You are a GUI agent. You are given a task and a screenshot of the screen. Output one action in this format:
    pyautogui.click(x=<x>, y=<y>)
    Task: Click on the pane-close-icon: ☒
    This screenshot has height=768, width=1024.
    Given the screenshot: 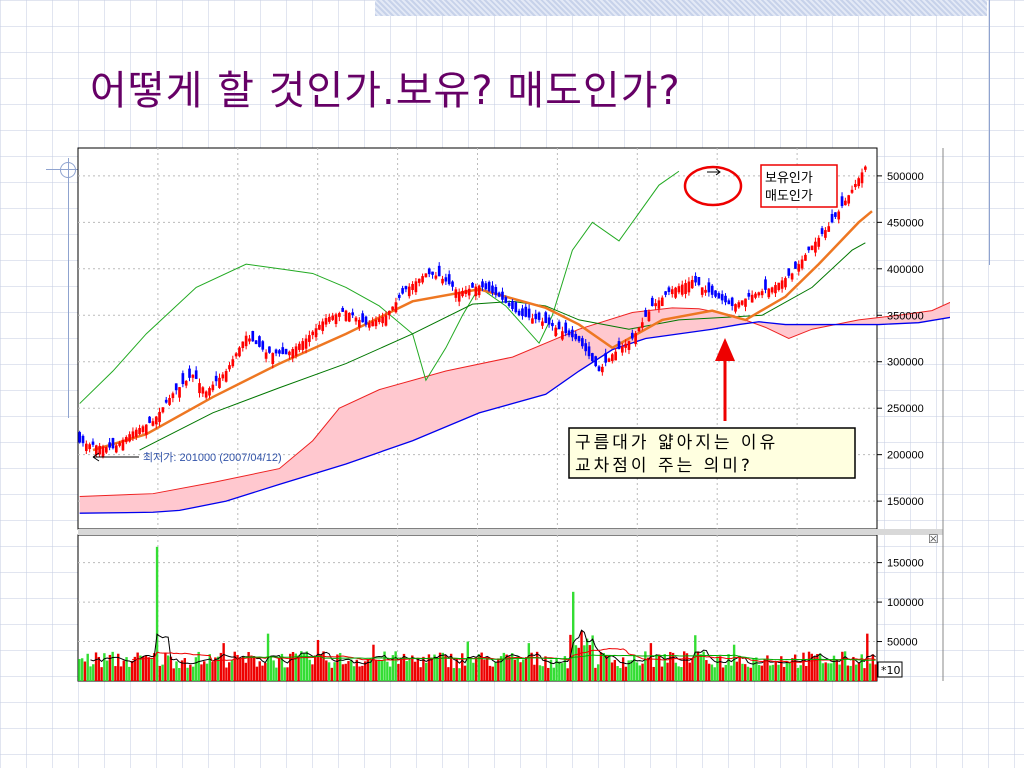 What is the action you would take?
    pyautogui.click(x=933, y=539)
    